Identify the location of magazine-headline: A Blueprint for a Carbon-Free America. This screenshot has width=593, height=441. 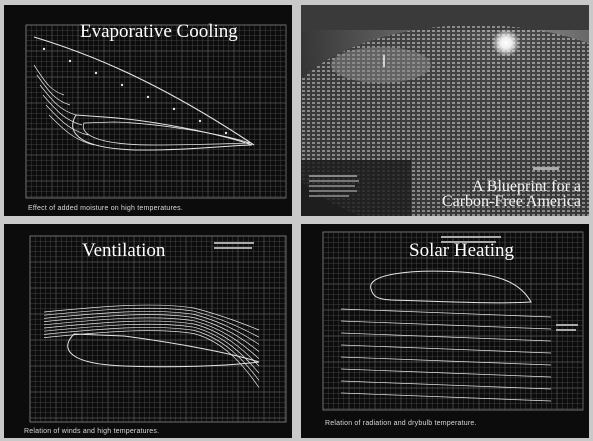
(511, 194).